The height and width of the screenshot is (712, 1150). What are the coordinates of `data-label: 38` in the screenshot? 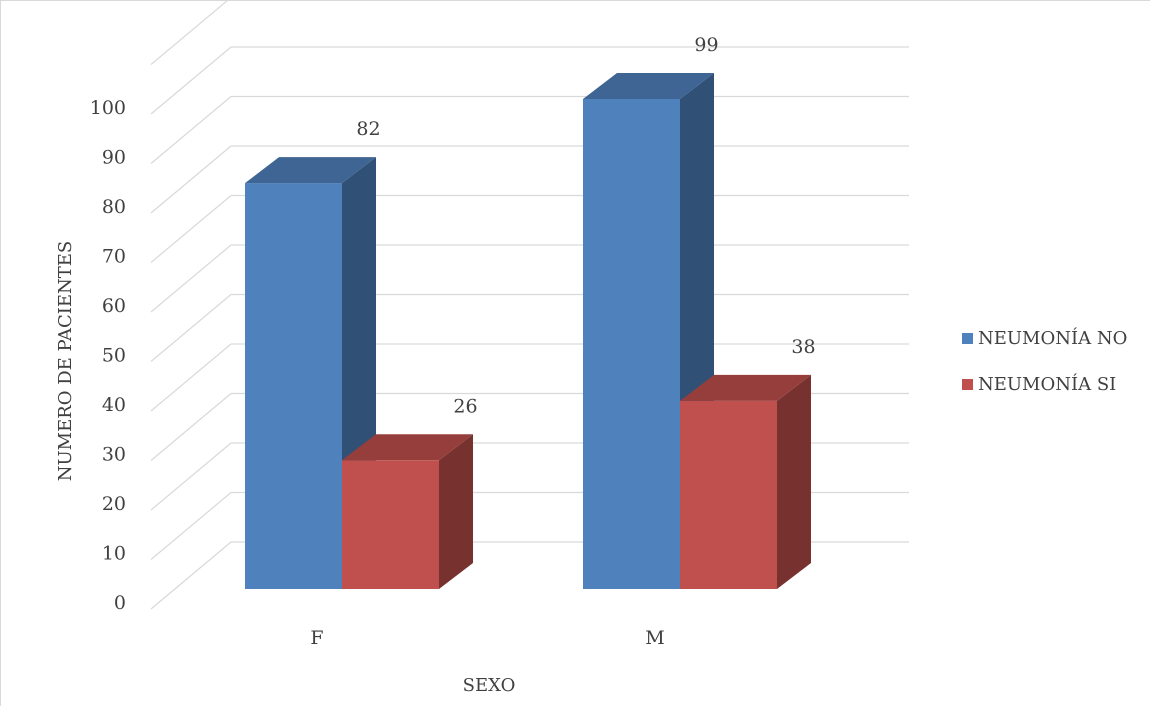 It's located at (803, 347).